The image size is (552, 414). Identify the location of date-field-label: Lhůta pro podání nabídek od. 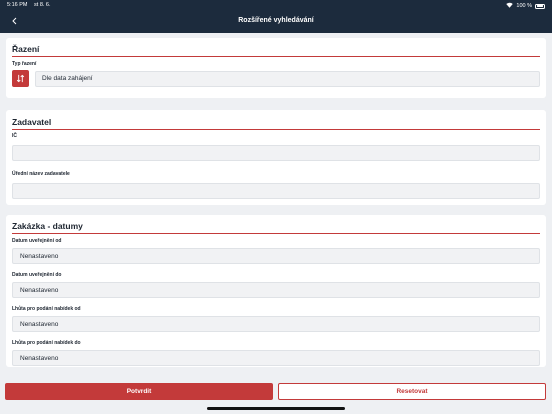
(46, 309).